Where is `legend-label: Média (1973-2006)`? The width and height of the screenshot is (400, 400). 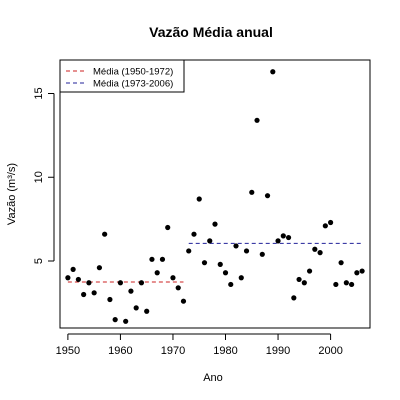 legend-label: Média (1973-2006) is located at coordinates (133, 84).